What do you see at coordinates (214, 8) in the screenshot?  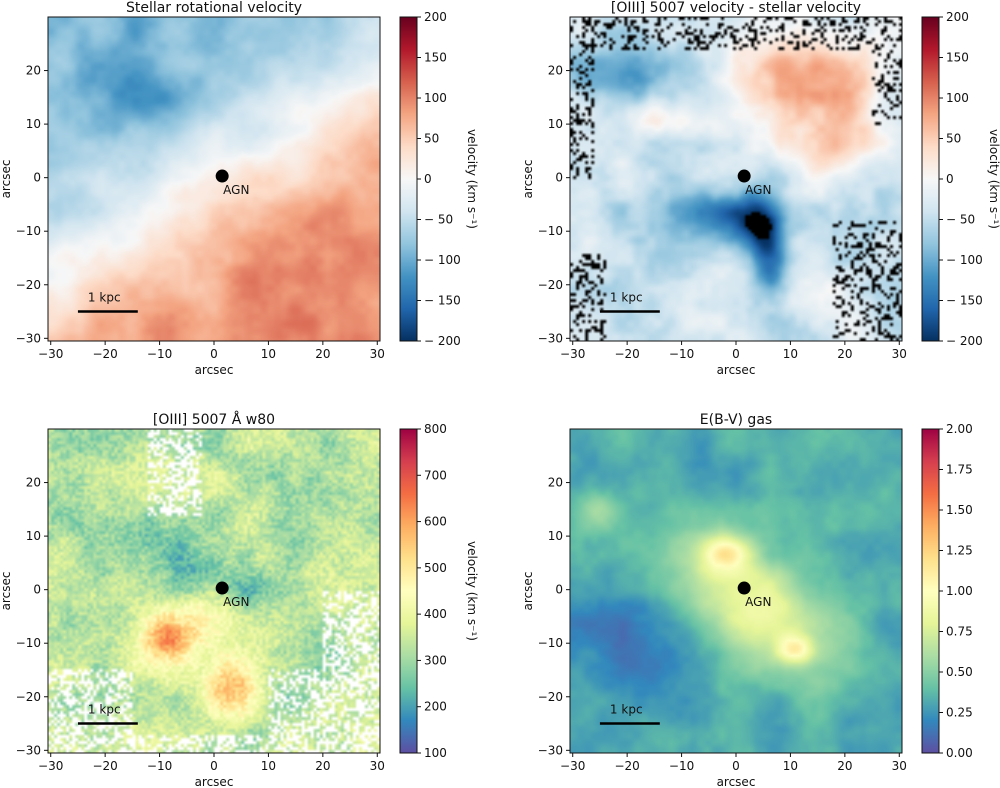 I see `chart-title: Stellar rotational velocity` at bounding box center [214, 8].